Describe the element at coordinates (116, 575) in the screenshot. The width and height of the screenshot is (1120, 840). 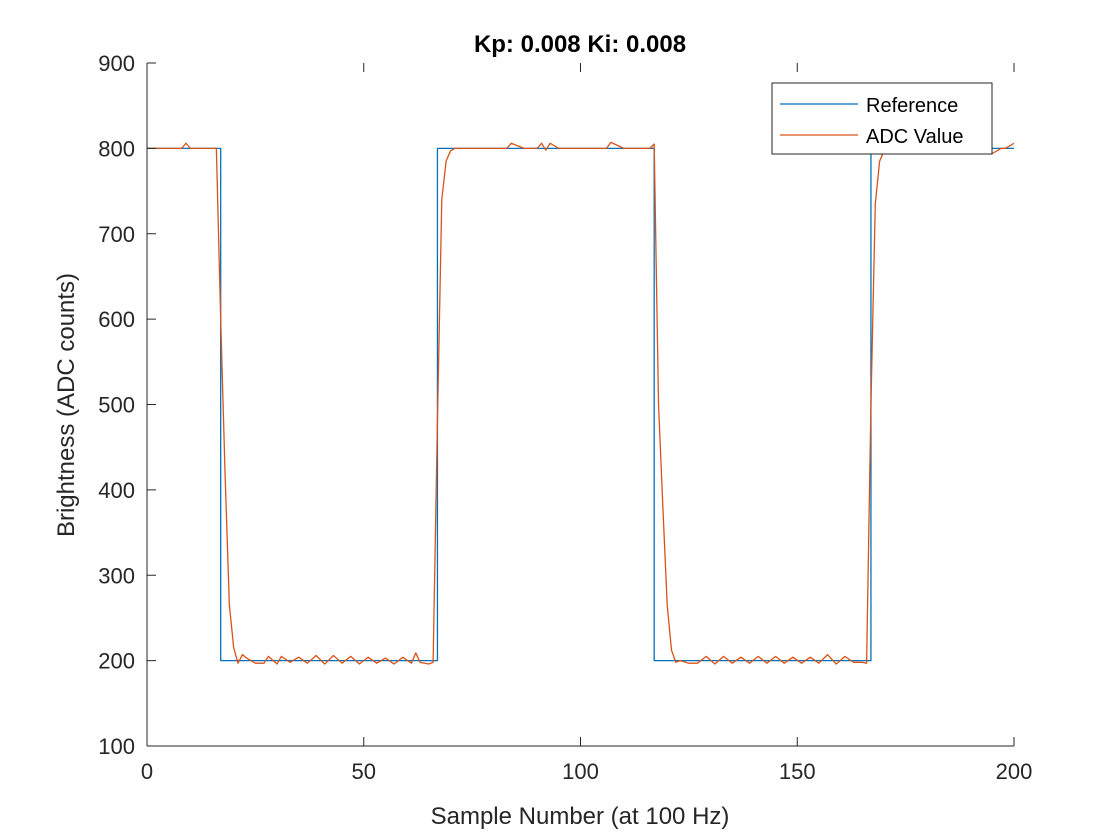
I see `y-tick-label: 300` at that location.